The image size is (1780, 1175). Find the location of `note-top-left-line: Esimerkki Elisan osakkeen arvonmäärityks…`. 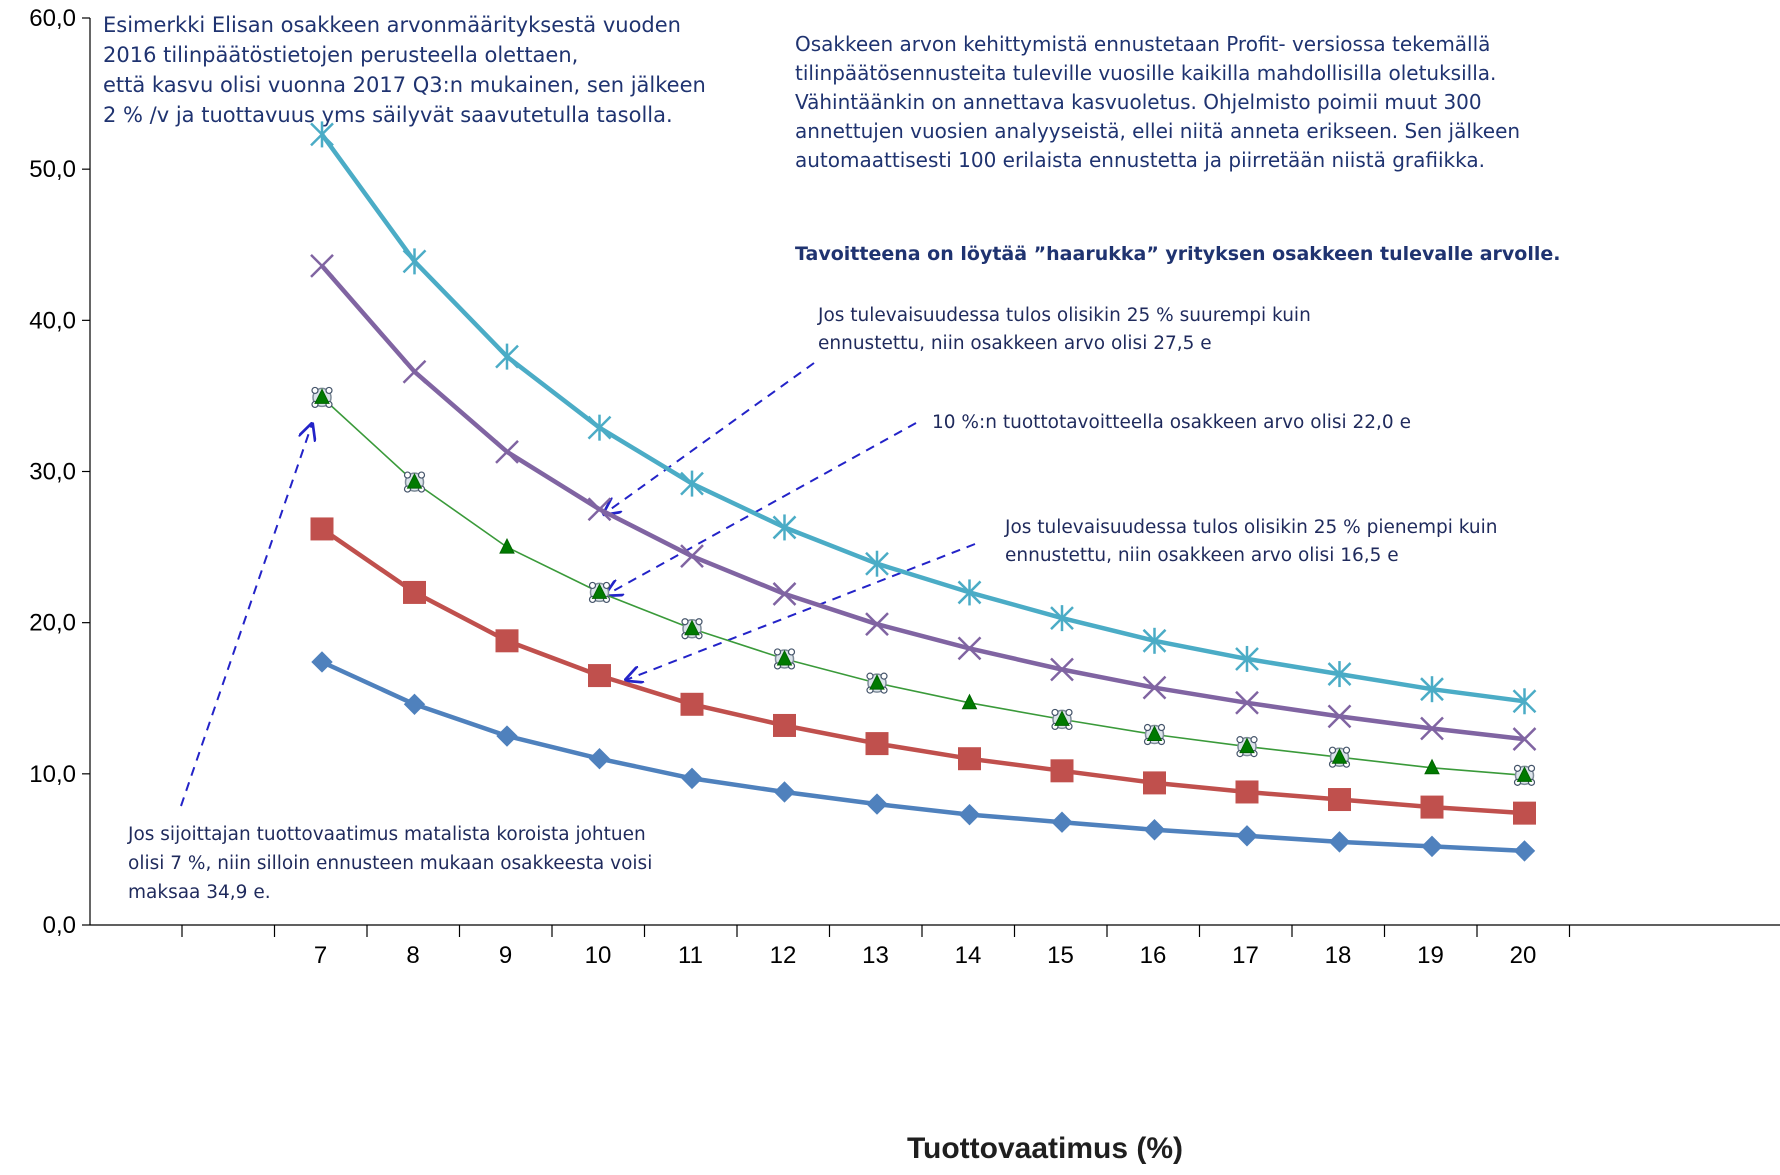

note-top-left-line: Esimerkki Elisan osakkeen arvonmäärityks… is located at coordinates (392, 25).